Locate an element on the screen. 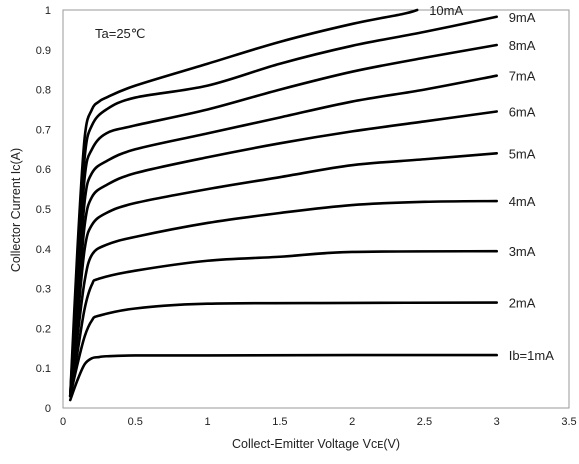 This screenshot has height=464, width=579. y-tick-label: 0.7 is located at coordinates (43, 130).